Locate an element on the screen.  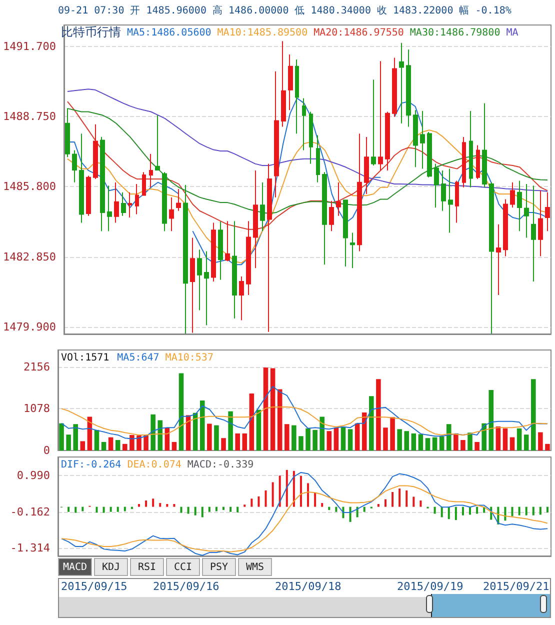
text: 2015/09/15 is located at coordinates (94, 586).